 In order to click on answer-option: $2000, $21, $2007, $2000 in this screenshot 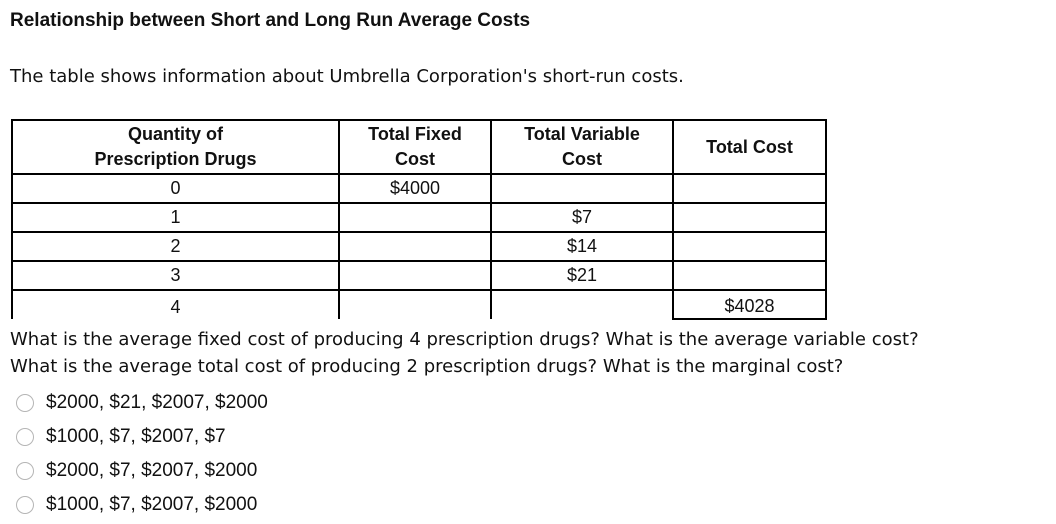, I will do `click(142, 403)`.